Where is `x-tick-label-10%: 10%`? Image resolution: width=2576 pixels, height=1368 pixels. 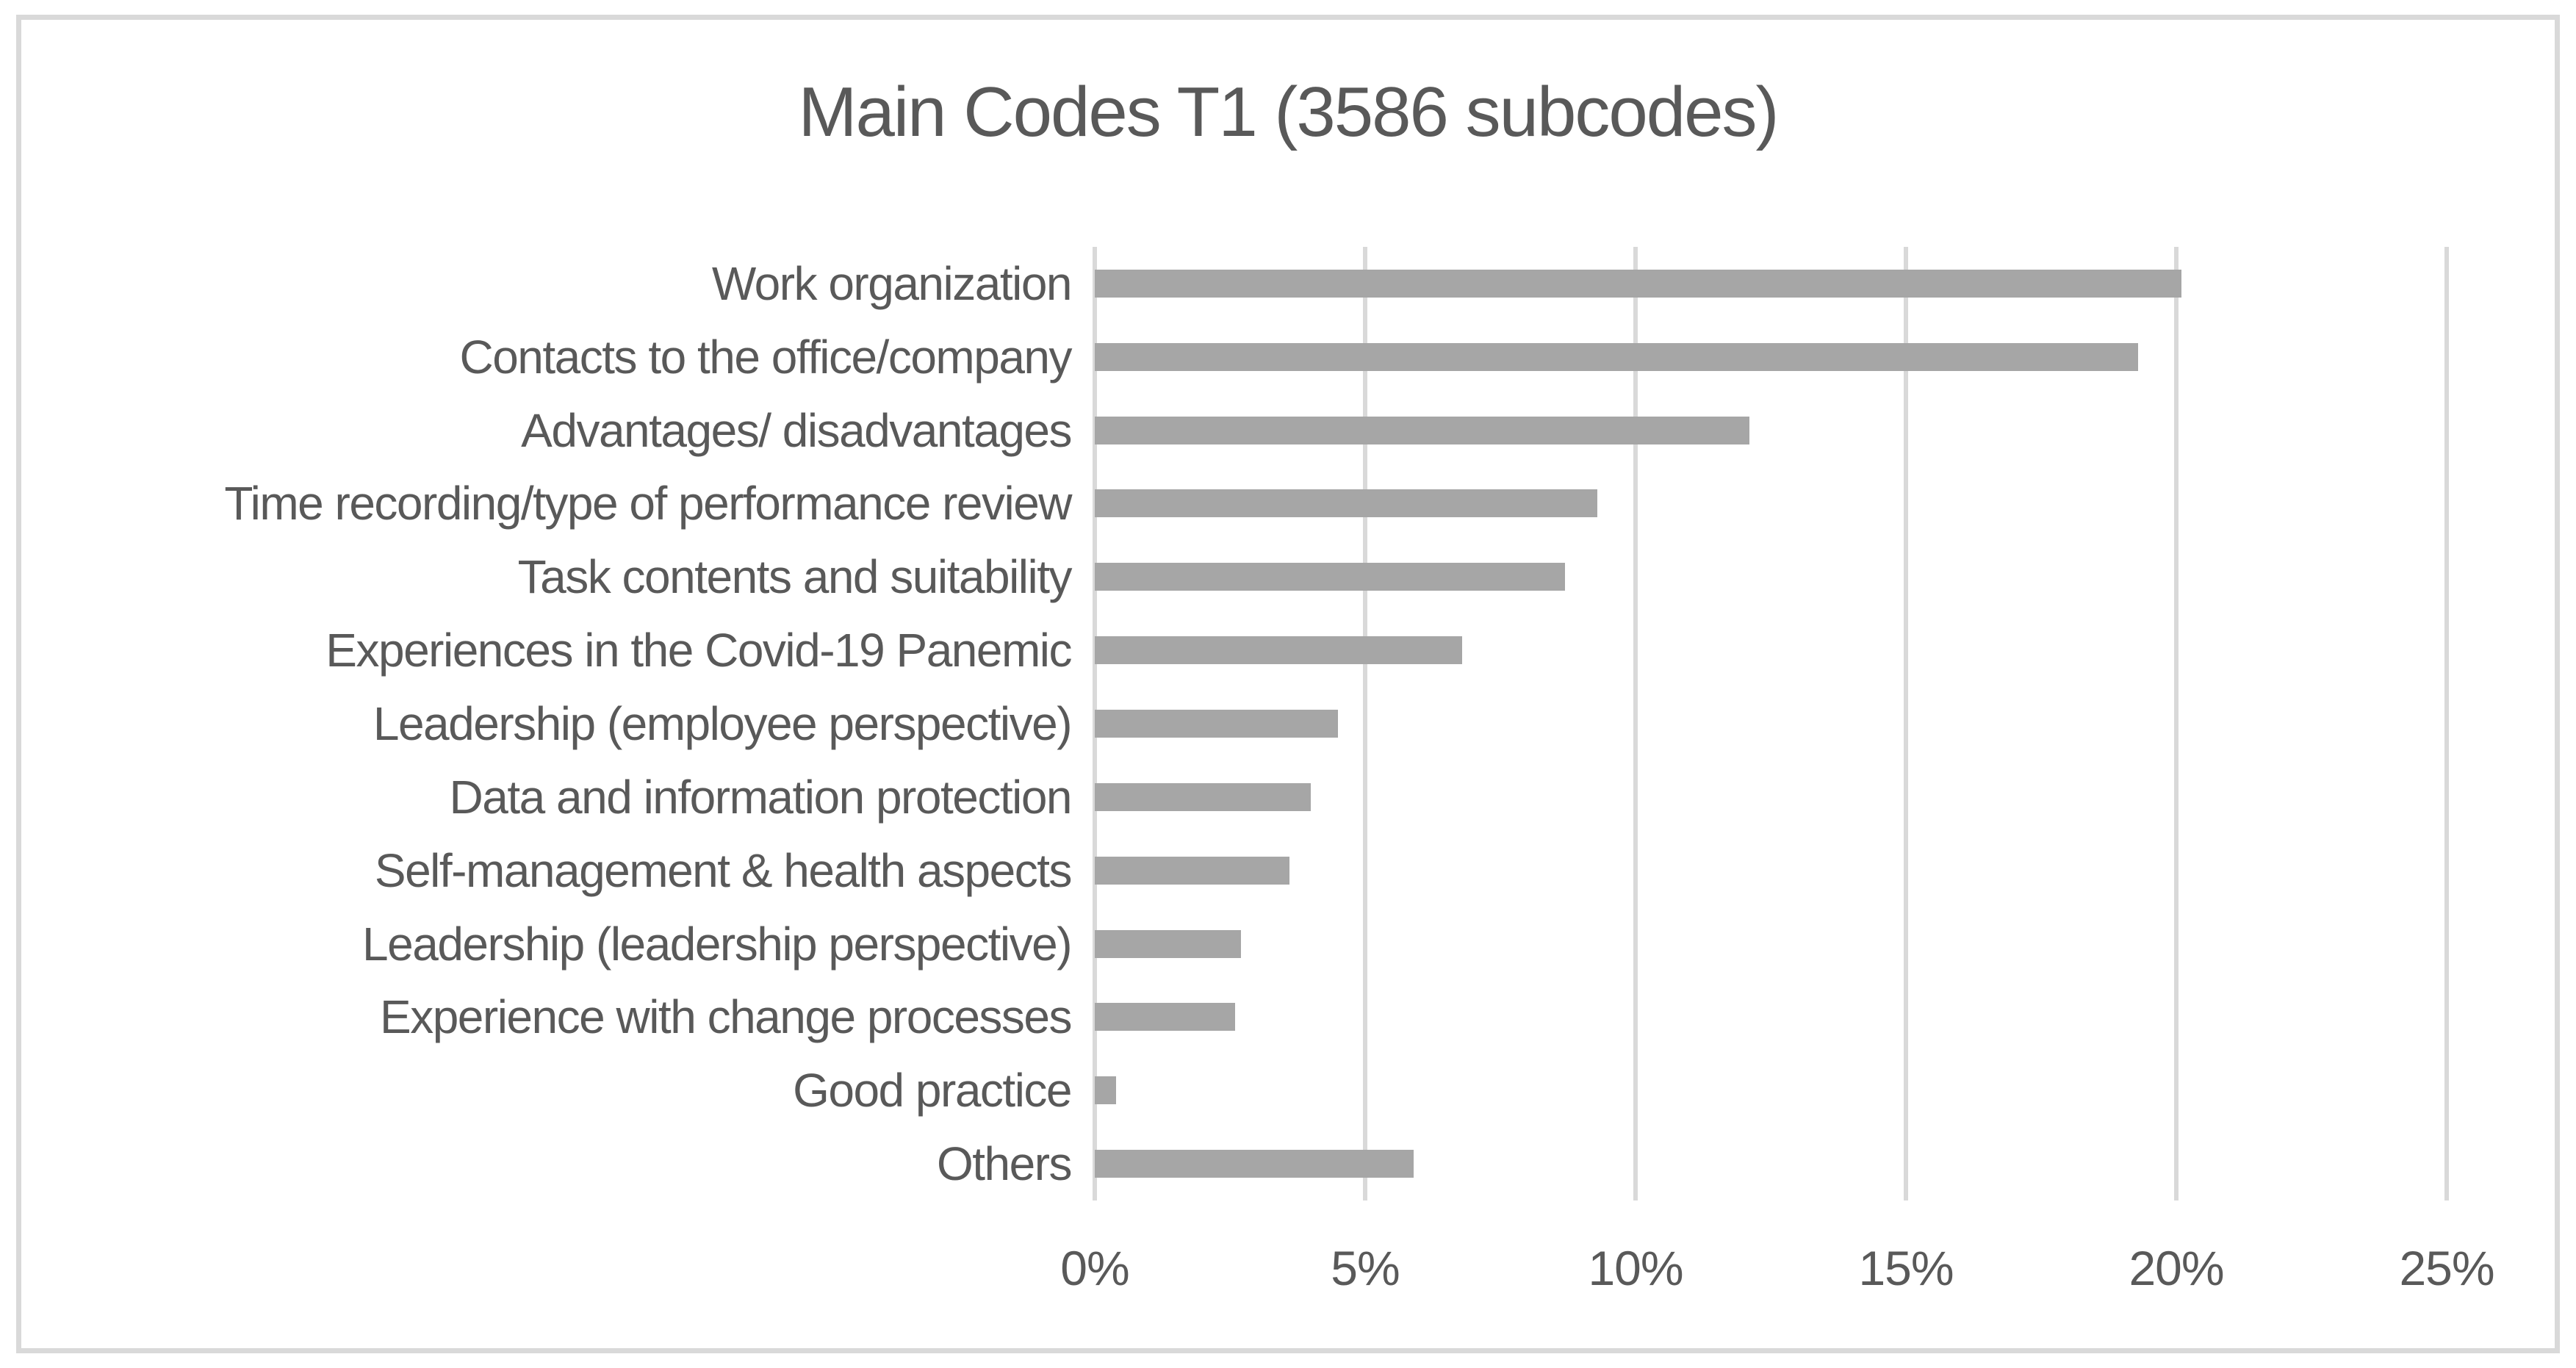
x-tick-label-10%: 10% is located at coordinates (1635, 1268).